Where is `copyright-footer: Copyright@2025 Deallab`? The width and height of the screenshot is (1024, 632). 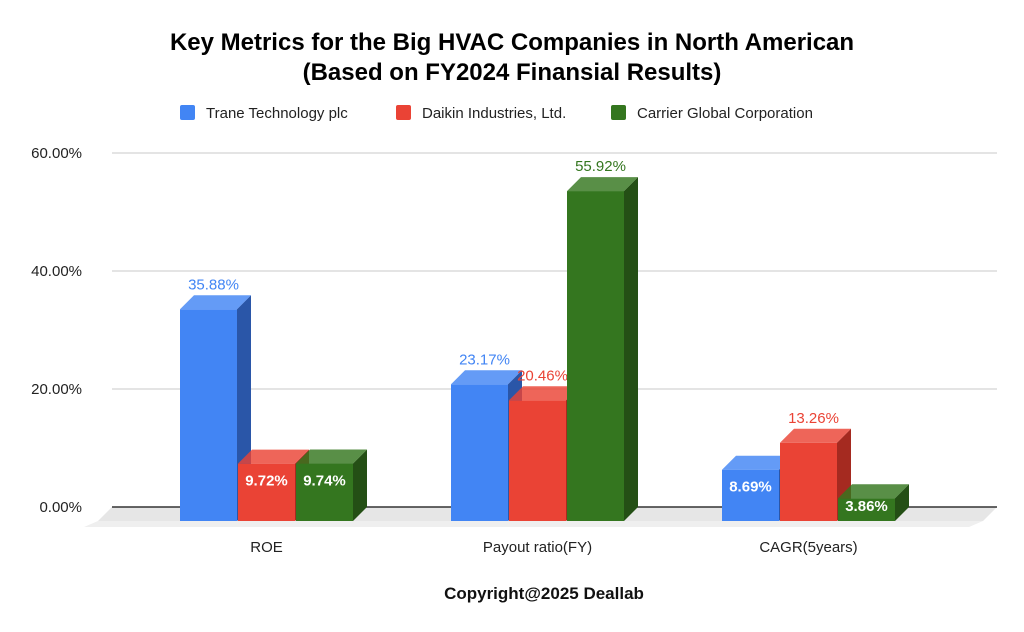
copyright-footer: Copyright@2025 Deallab is located at coordinates (544, 593).